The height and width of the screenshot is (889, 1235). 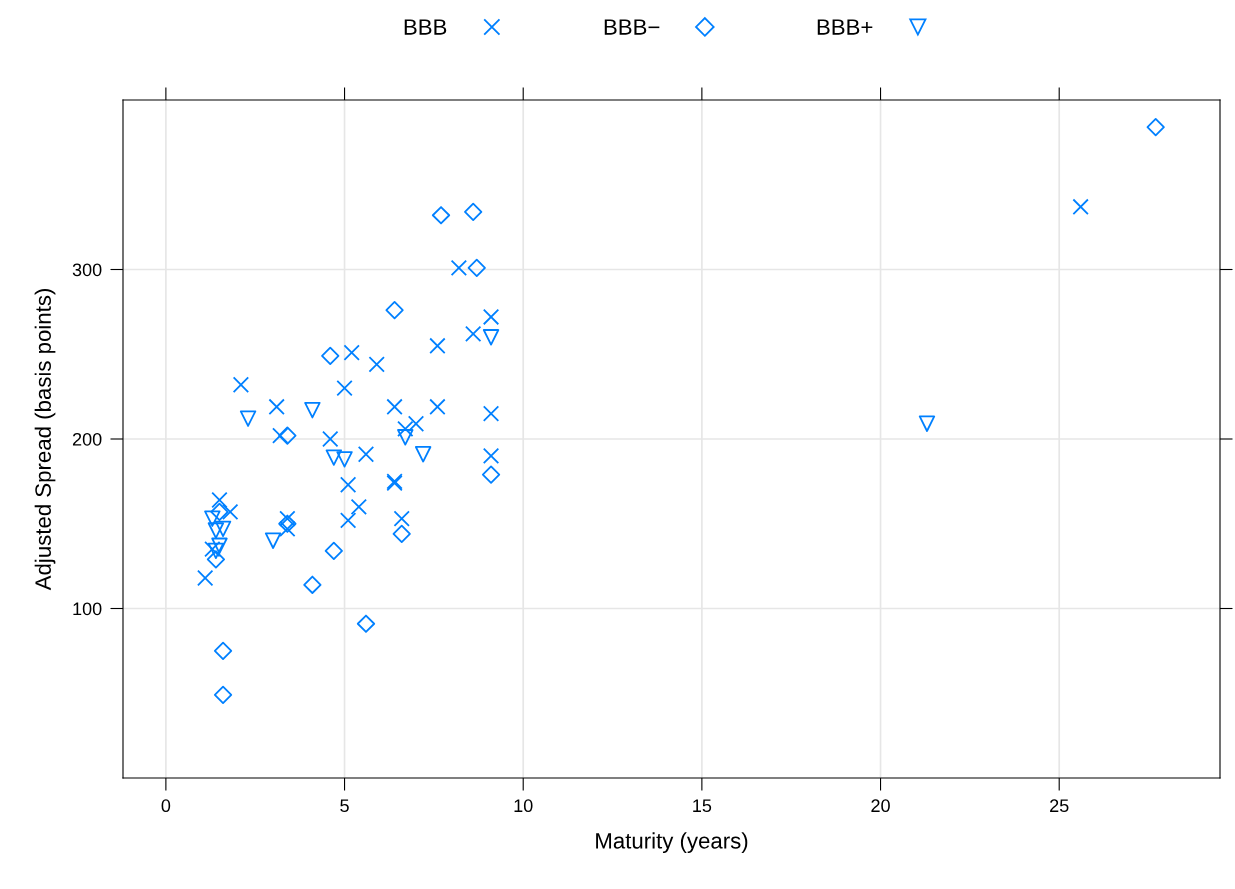 What do you see at coordinates (1059, 806) in the screenshot?
I see `x-tick-label: 25` at bounding box center [1059, 806].